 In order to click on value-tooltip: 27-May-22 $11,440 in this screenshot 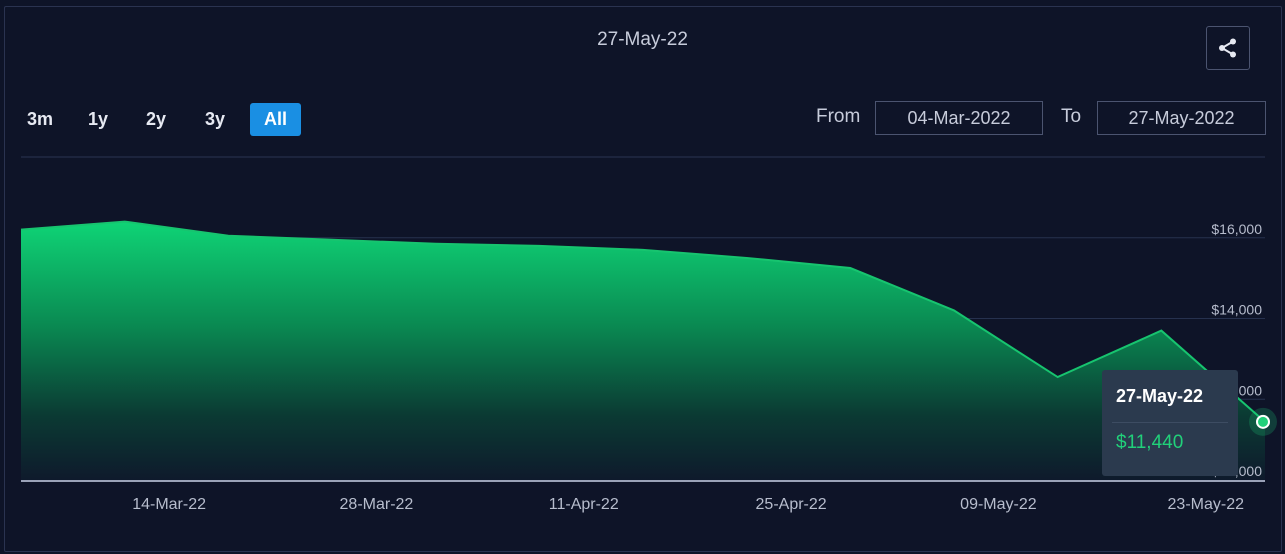, I will do `click(1170, 423)`.